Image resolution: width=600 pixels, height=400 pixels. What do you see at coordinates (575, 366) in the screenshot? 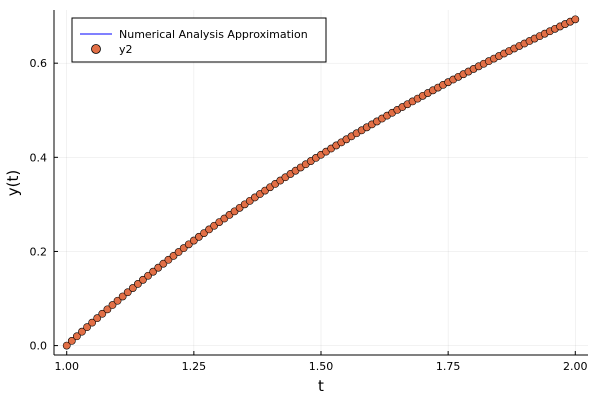
I see `x-tick-label: 2.00` at bounding box center [575, 366].